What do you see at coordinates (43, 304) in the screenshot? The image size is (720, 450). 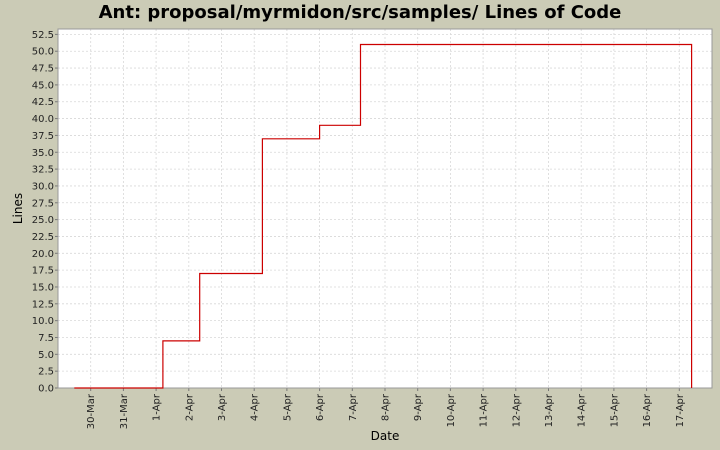 I see `y-tick-label: 12.5` at bounding box center [43, 304].